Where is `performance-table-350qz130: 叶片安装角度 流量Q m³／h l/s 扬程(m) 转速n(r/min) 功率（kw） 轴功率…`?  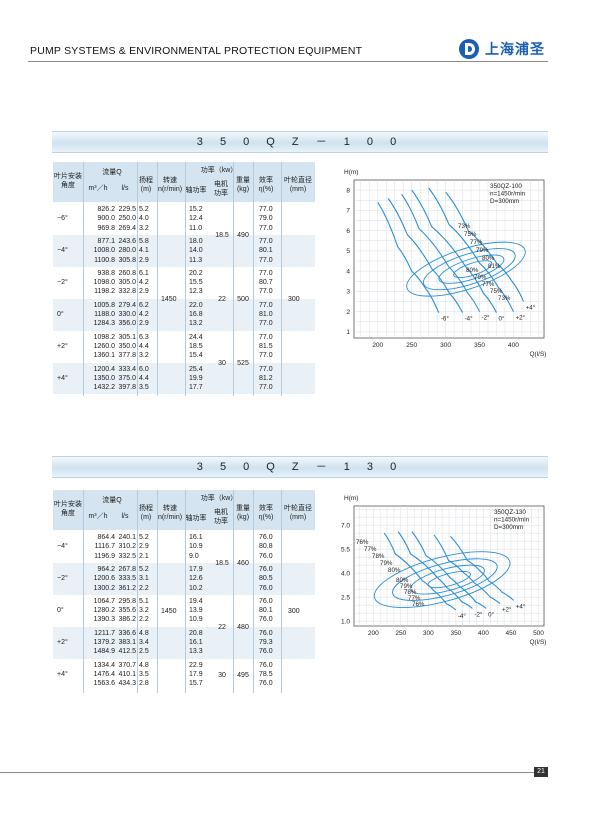
performance-table-350qz130: 叶片安装角度 流量Q m³／h l/s 扬程(m) 转速n(r/min) 功率（kw） 轴功率… is located at coordinates (184, 601).